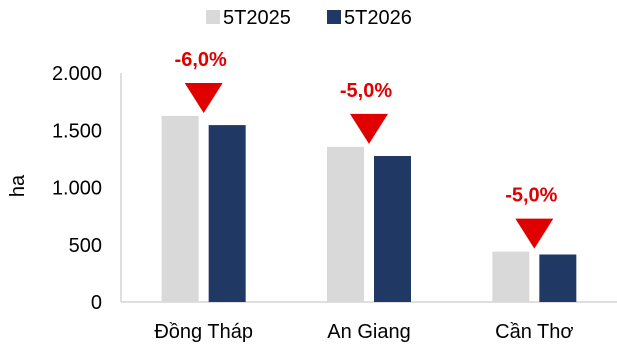  Describe the element at coordinates (368, 332) in the screenshot. I see `x-tick-label: An Giang` at that location.